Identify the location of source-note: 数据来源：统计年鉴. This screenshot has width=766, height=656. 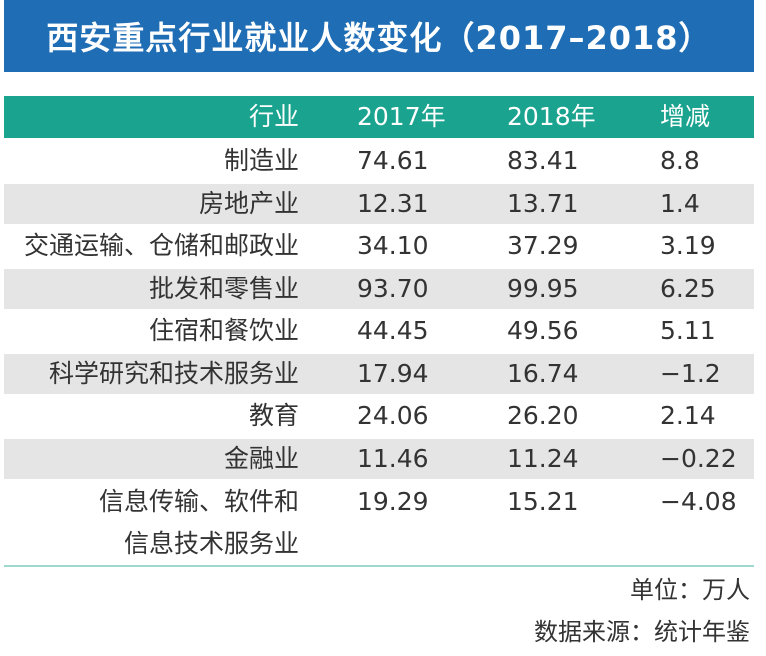
(642, 632).